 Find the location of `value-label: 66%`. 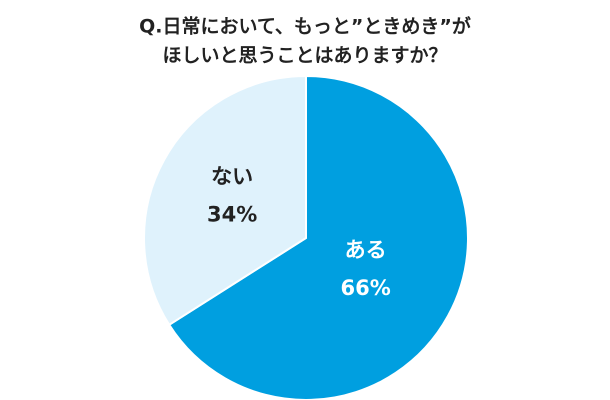

value-label: 66% is located at coordinates (365, 288).